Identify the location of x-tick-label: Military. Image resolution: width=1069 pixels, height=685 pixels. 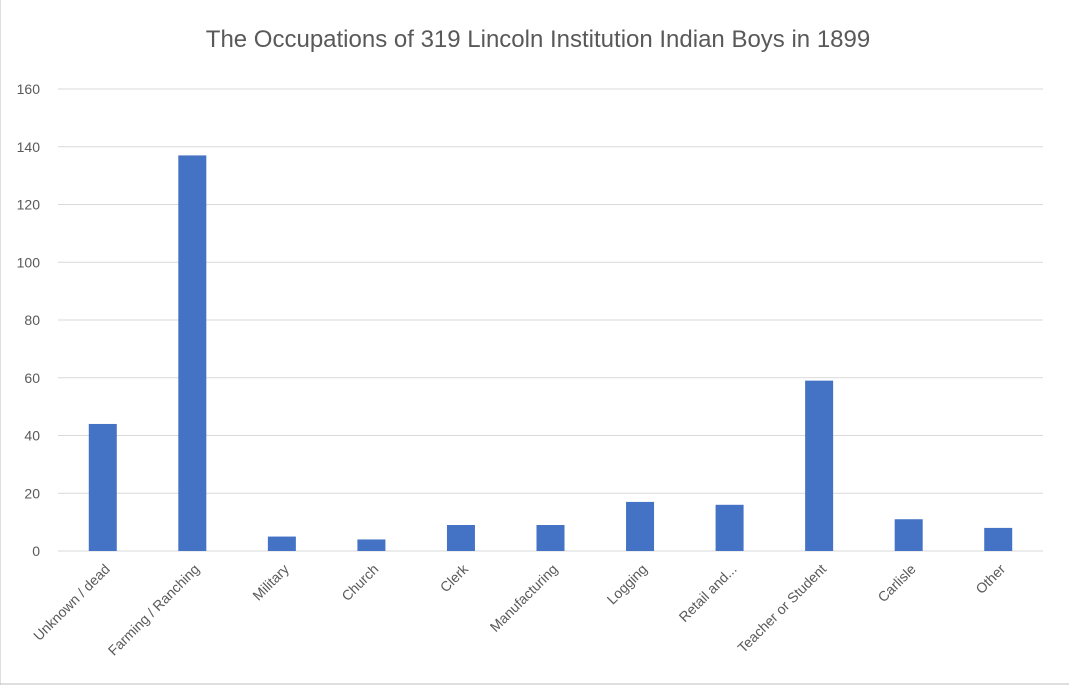
(270, 582).